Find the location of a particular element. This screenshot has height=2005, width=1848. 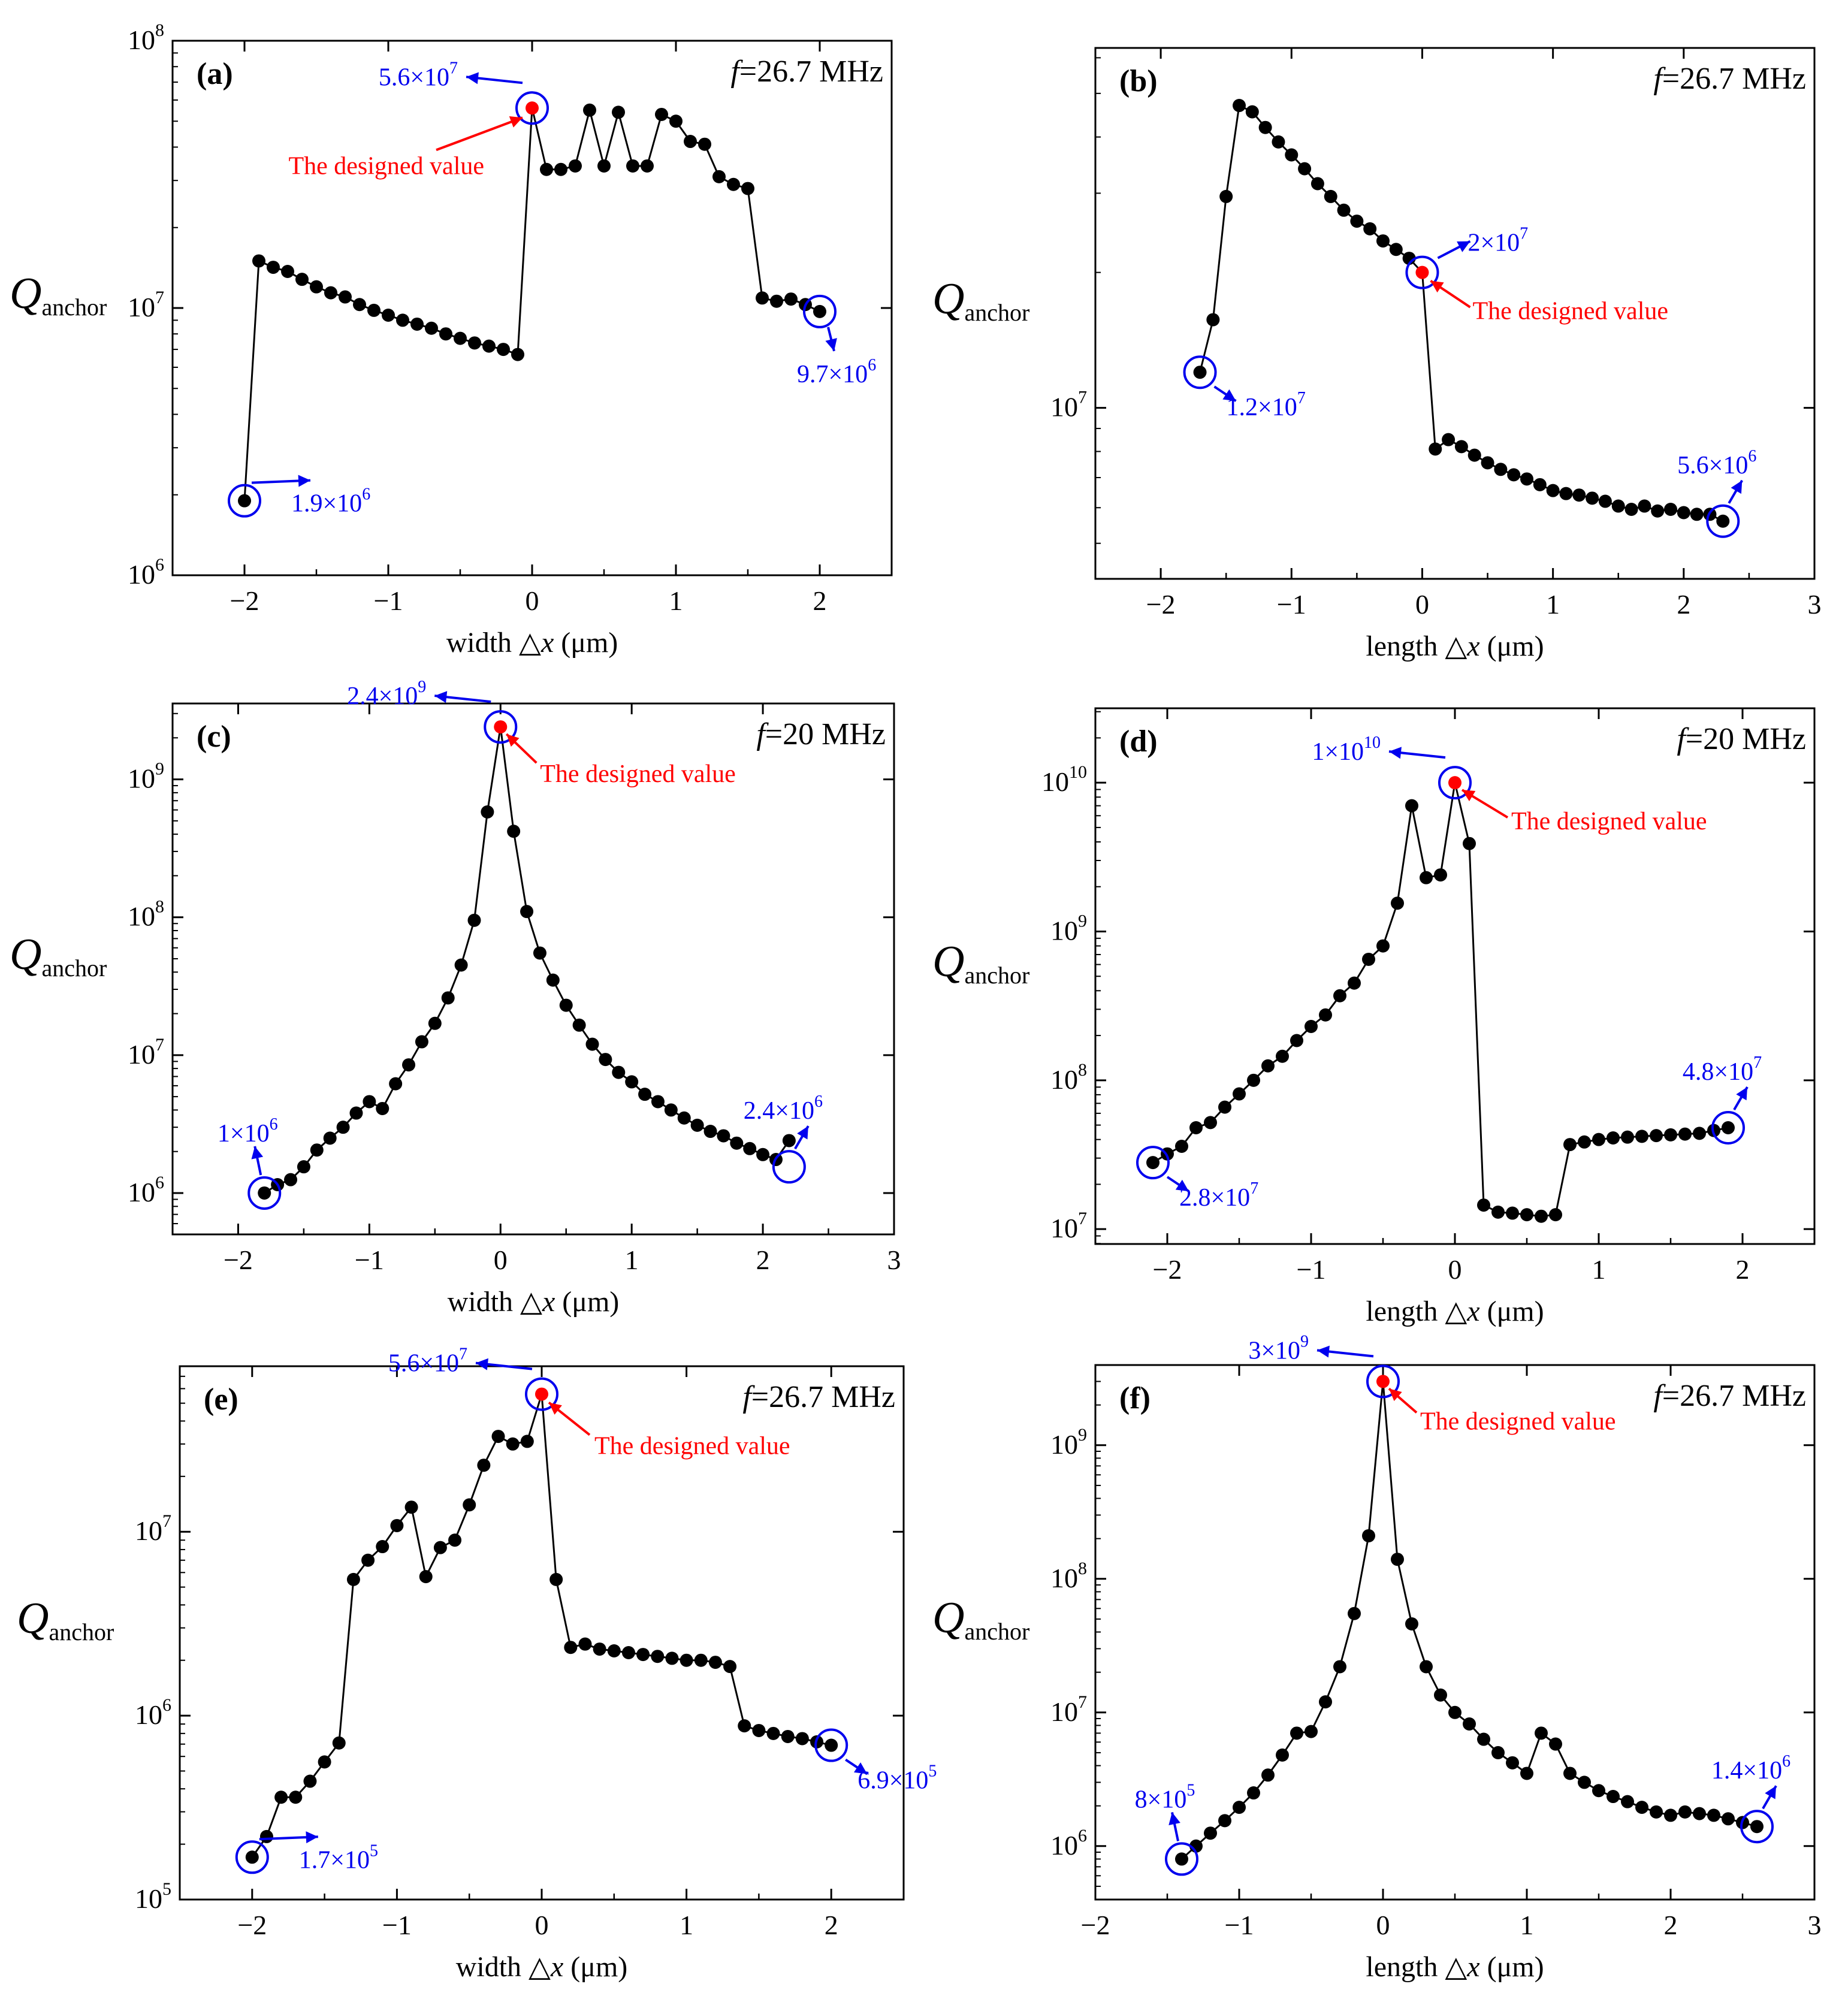

annotation-label: 1.2×10⁷ is located at coordinates (1266, 405).